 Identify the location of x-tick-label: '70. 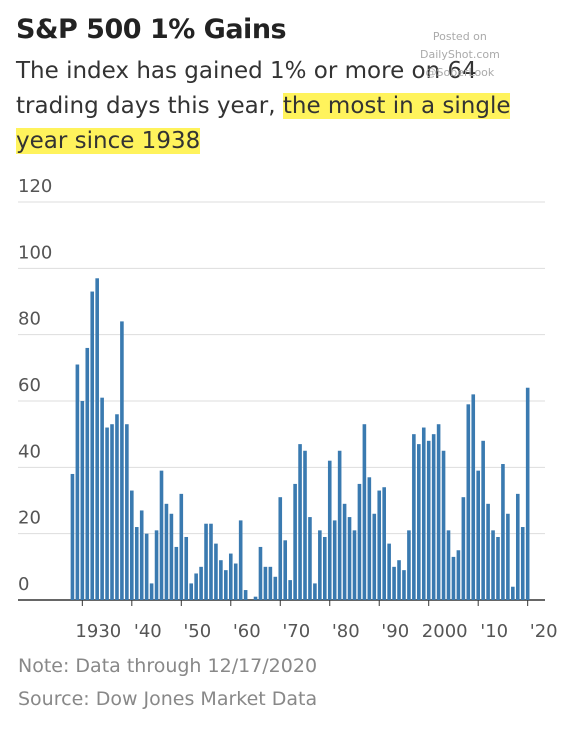
(296, 631).